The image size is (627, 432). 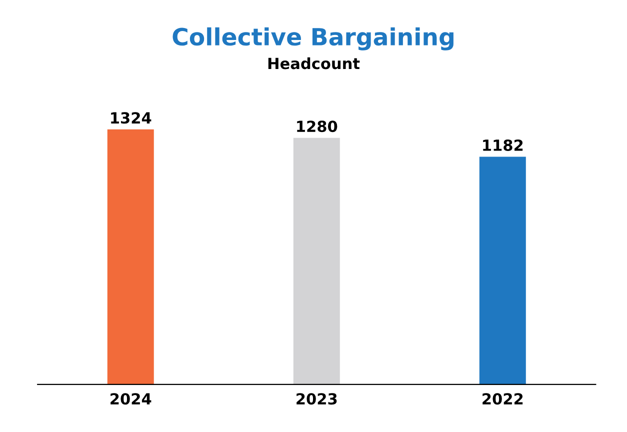 I want to click on data-label: 1280, so click(x=317, y=126).